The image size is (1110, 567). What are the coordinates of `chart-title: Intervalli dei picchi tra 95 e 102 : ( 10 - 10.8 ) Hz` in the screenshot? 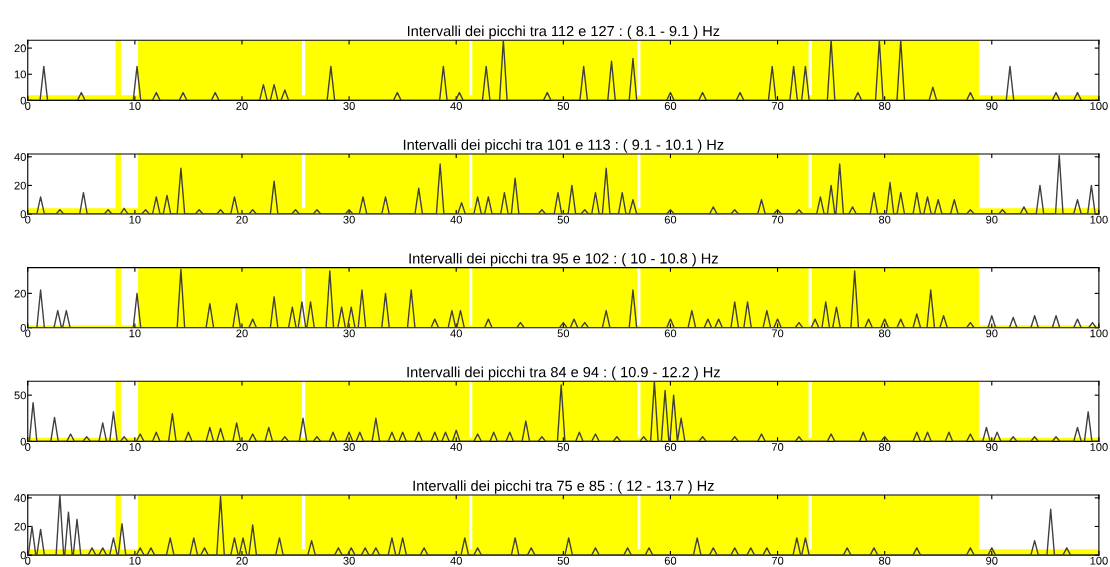 It's located at (563, 259).